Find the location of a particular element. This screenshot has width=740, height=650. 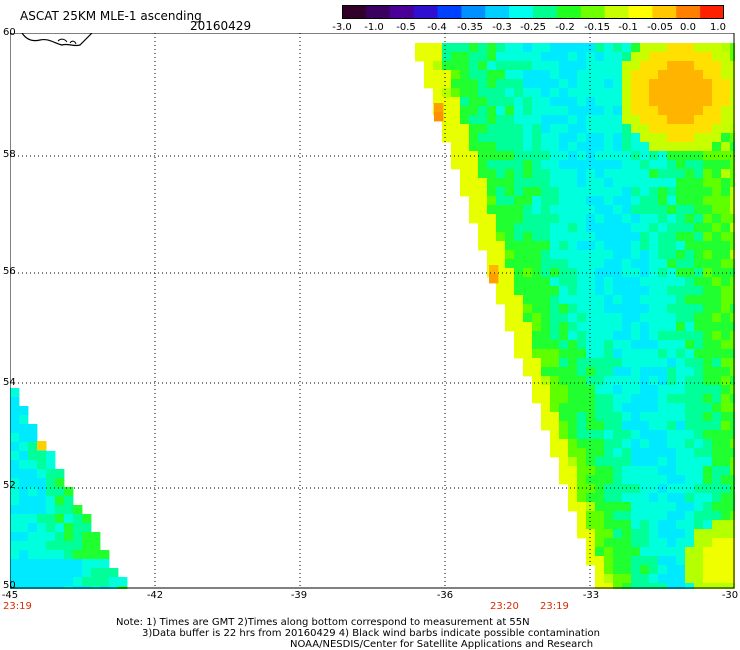

colorbar-swatch is located at coordinates (664, 12).